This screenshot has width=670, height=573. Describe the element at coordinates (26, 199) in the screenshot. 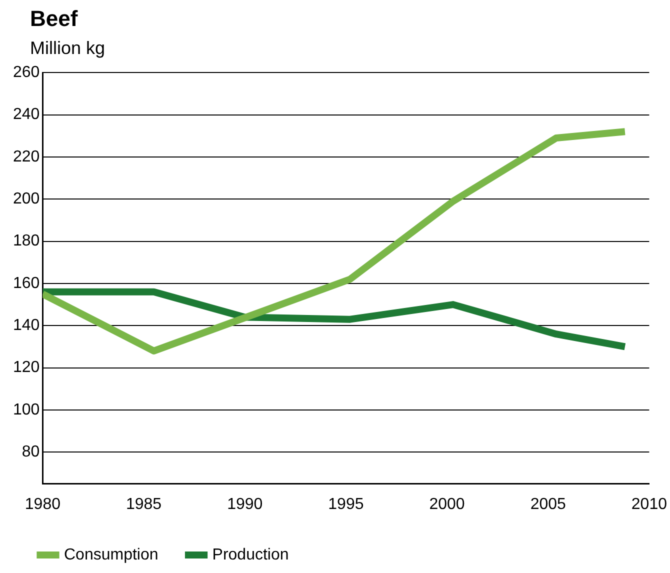

I see `y-tick-label: 200` at that location.